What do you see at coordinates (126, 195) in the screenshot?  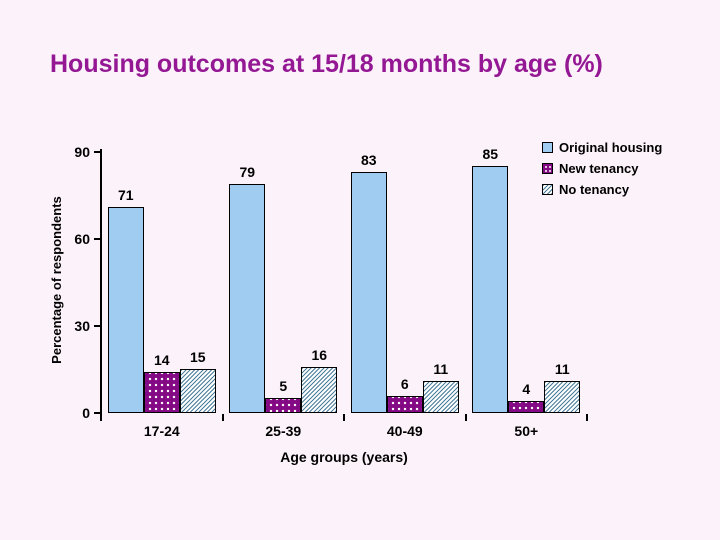 I see `bar-value-label: 71` at bounding box center [126, 195].